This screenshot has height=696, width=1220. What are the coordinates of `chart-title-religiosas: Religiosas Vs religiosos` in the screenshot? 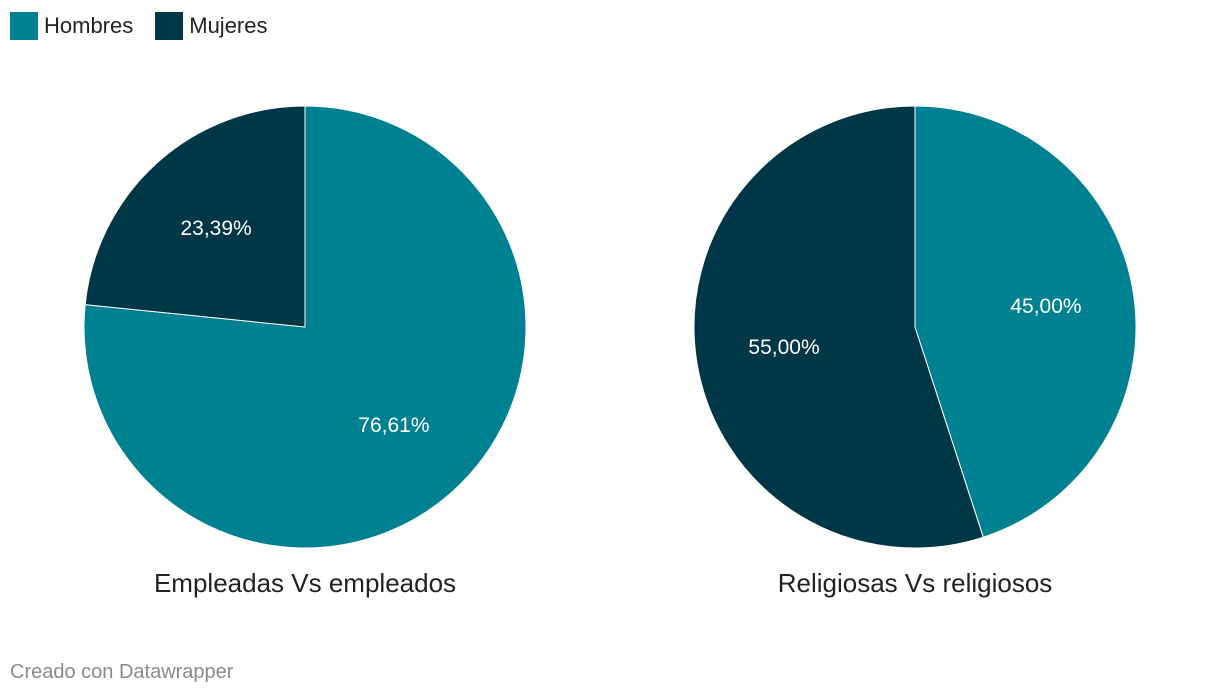 It's located at (915, 583).